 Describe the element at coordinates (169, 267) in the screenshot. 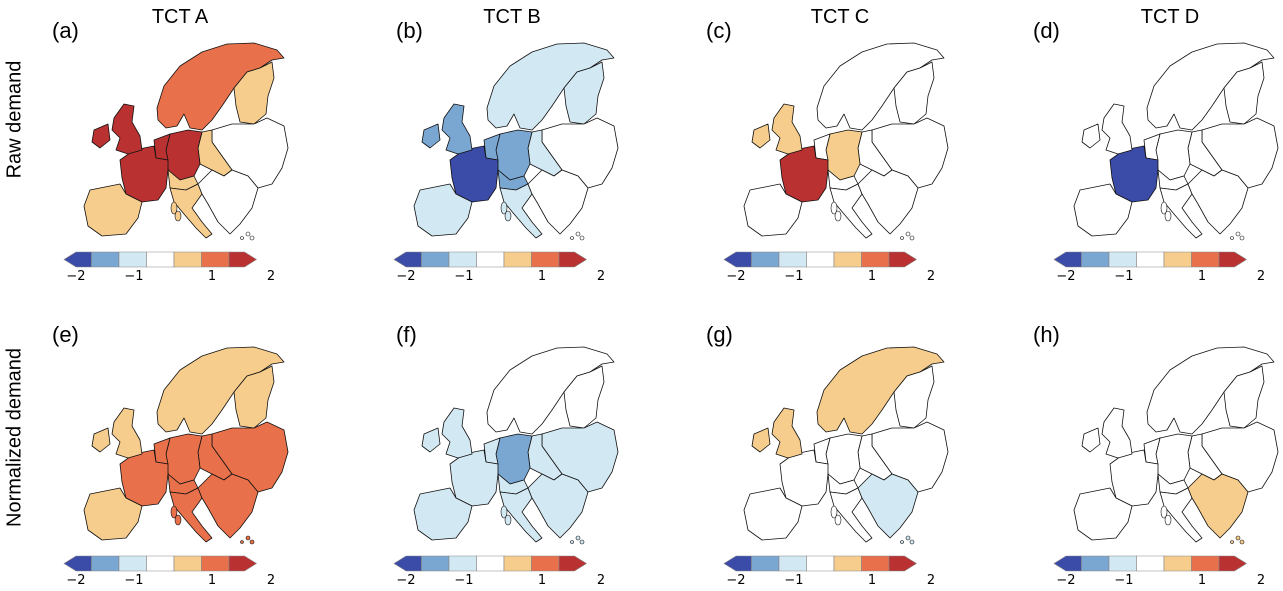

I see `colorbar-a: −2 −1 1 2` at that location.